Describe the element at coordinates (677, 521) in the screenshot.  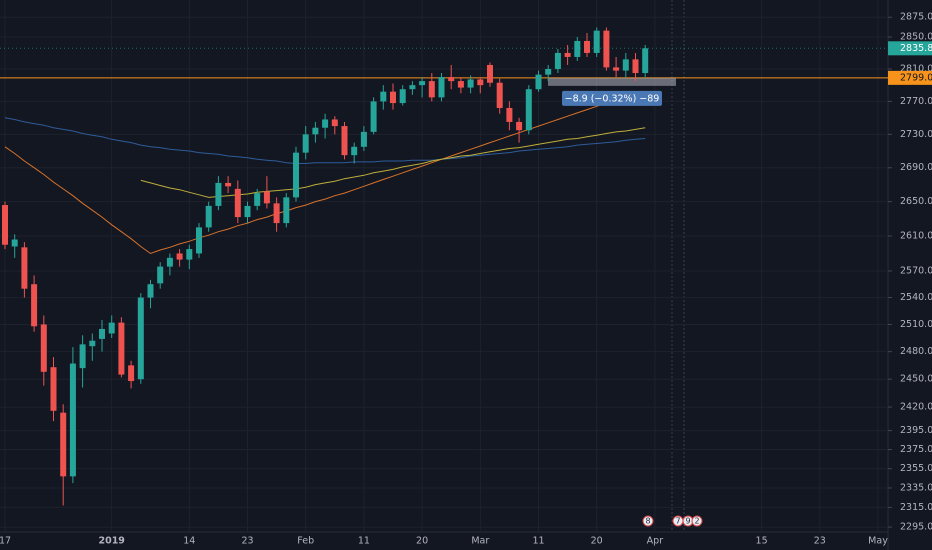
I see `event-label: 7` at that location.